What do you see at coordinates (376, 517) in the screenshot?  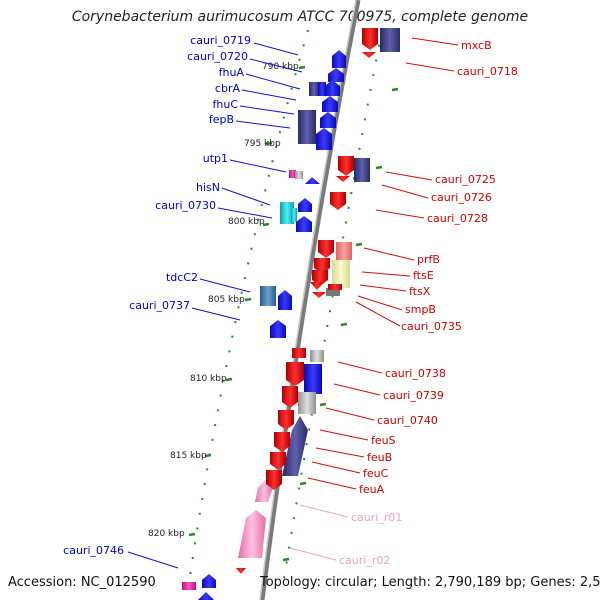 I see `gene-label-cauri_r01: cauri_r01` at bounding box center [376, 517].